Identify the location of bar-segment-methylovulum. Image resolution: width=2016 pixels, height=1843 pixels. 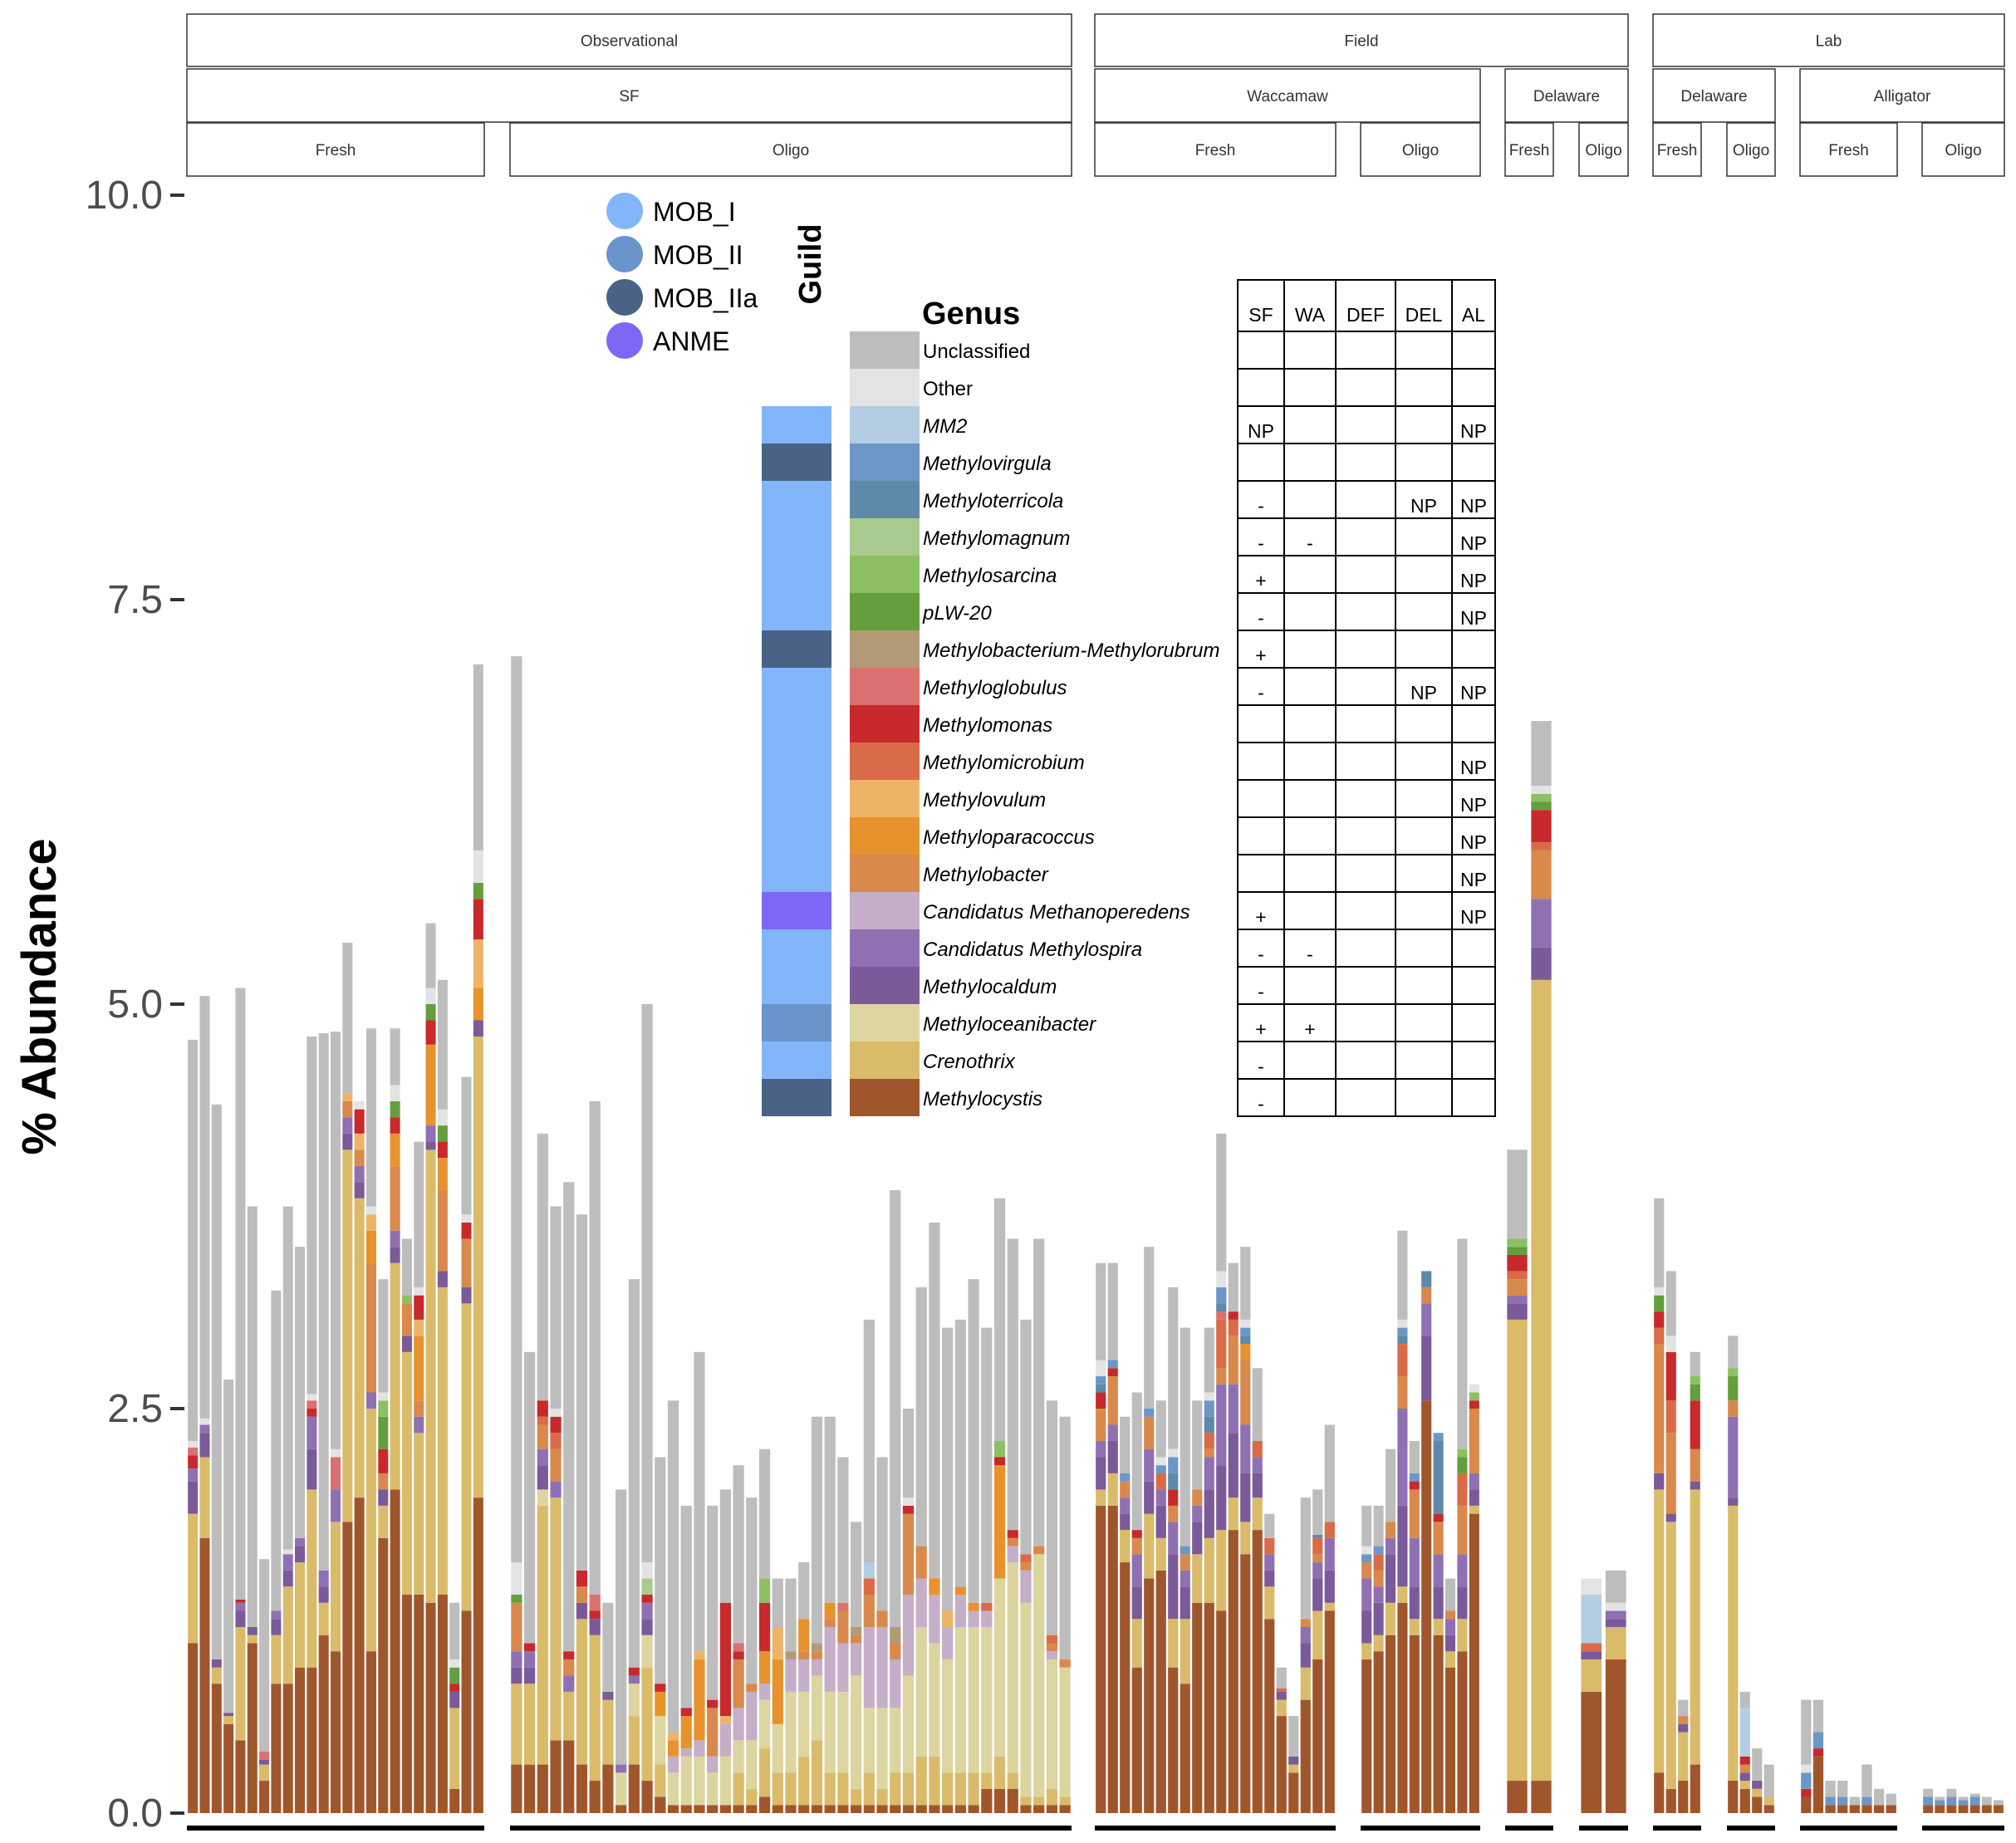
(673, 1736).